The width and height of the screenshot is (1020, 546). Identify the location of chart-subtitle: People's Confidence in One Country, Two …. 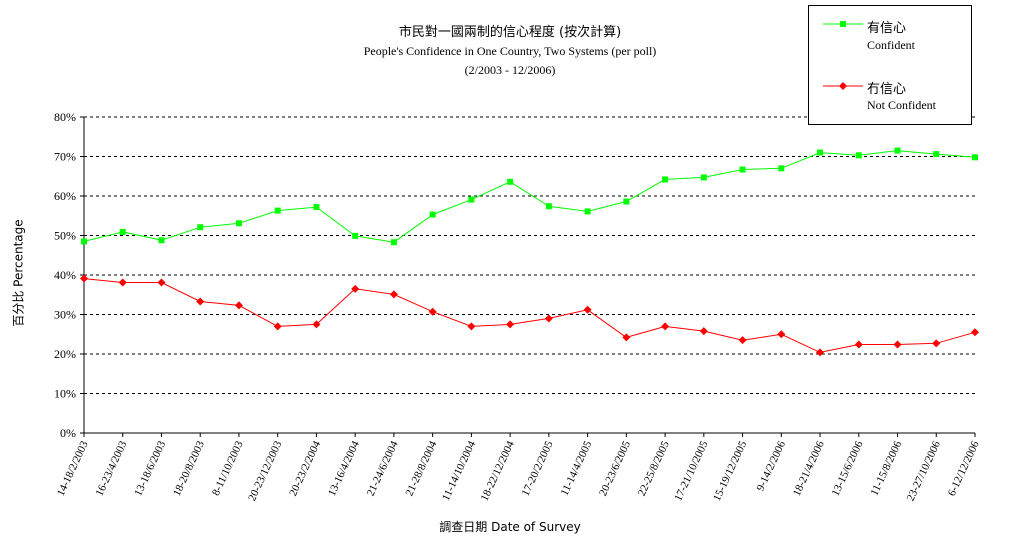
(510, 51).